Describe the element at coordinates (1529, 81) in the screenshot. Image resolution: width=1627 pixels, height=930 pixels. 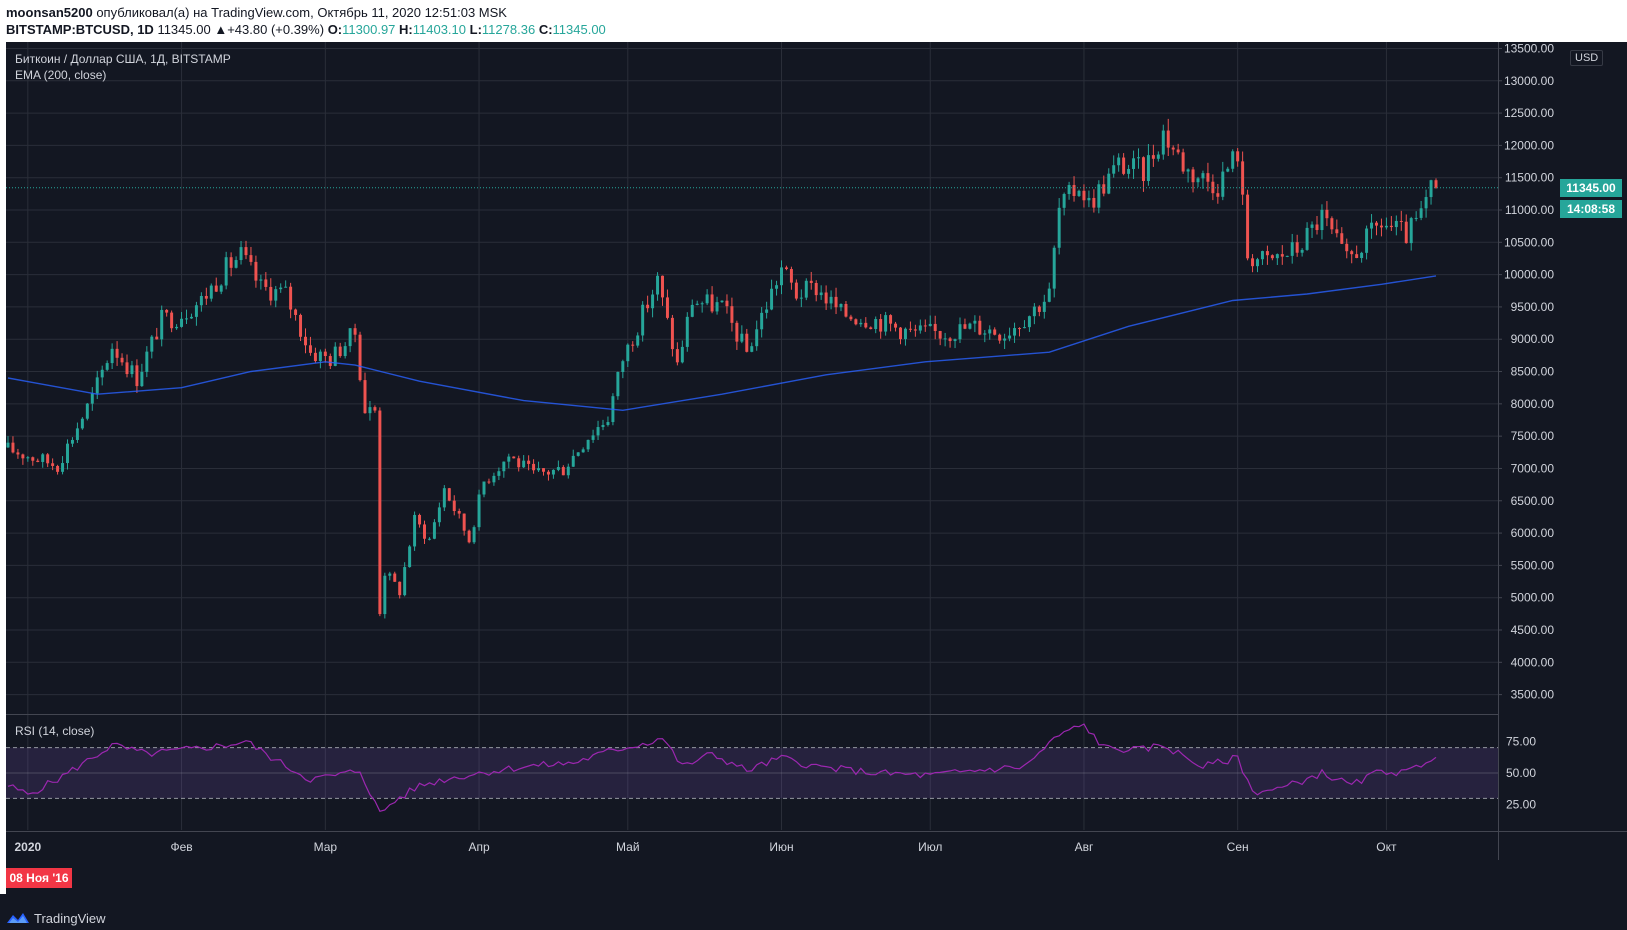
I see `price-tick-label: 13000.00` at that location.